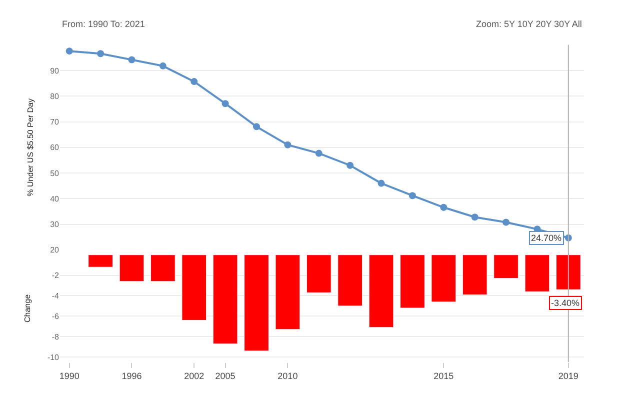  Describe the element at coordinates (55, 250) in the screenshot. I see `y-tick-label: 20` at that location.